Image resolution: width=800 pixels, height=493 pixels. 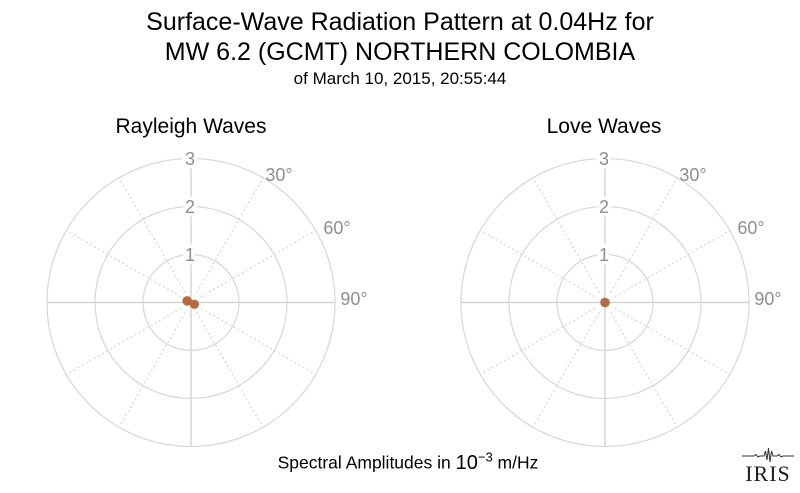 What do you see at coordinates (366, 462) in the screenshot?
I see `caption-prefix: Spectral Amplitudes in` at bounding box center [366, 462].